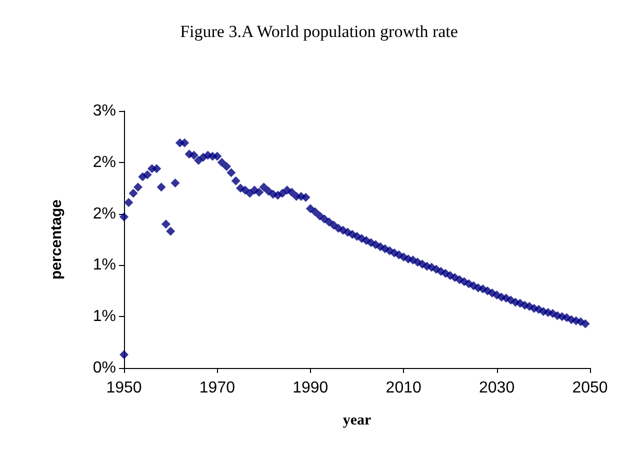 The height and width of the screenshot is (462, 638). What do you see at coordinates (217, 388) in the screenshot?
I see `x-tick-label: 1970` at bounding box center [217, 388].